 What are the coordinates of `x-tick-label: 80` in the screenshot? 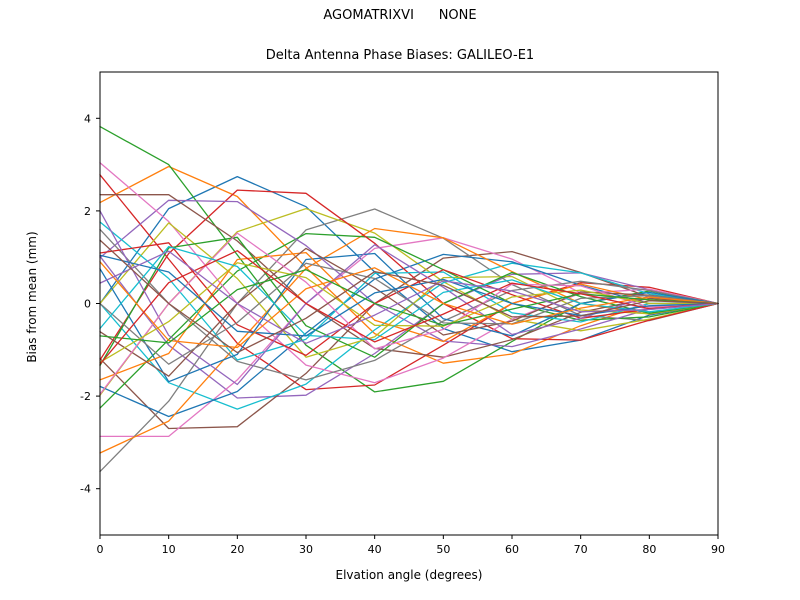 It's located at (649, 549).